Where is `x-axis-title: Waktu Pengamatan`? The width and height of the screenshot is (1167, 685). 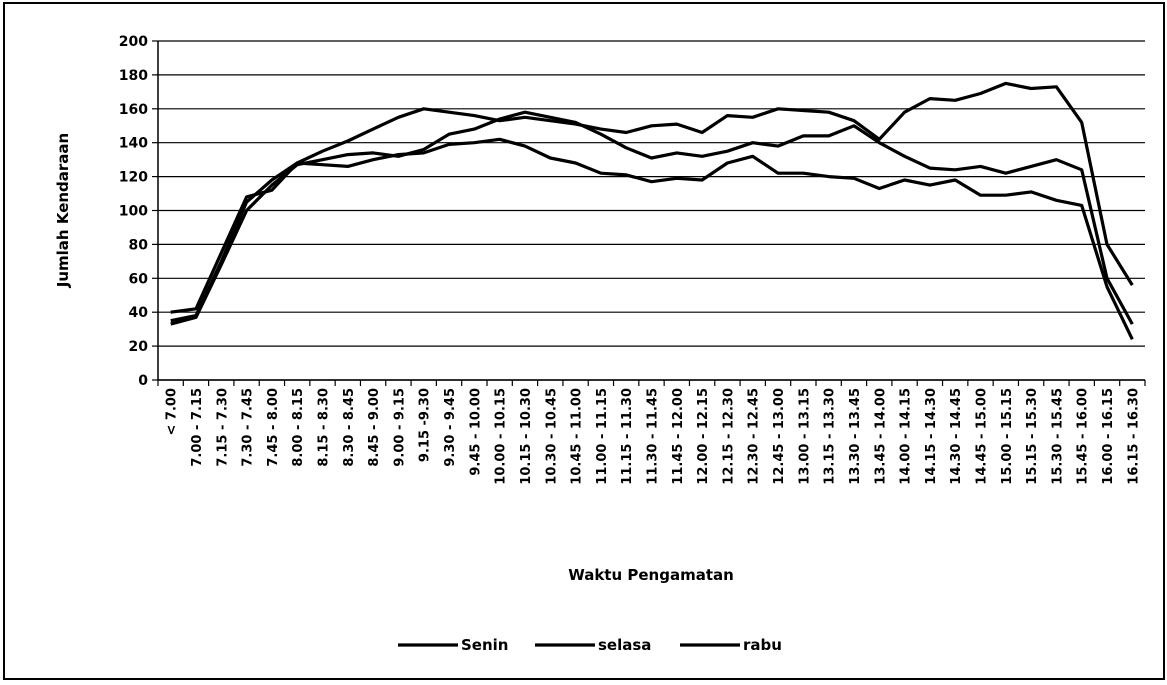
x-axis-title: Waktu Pengamatan is located at coordinates (651, 575).